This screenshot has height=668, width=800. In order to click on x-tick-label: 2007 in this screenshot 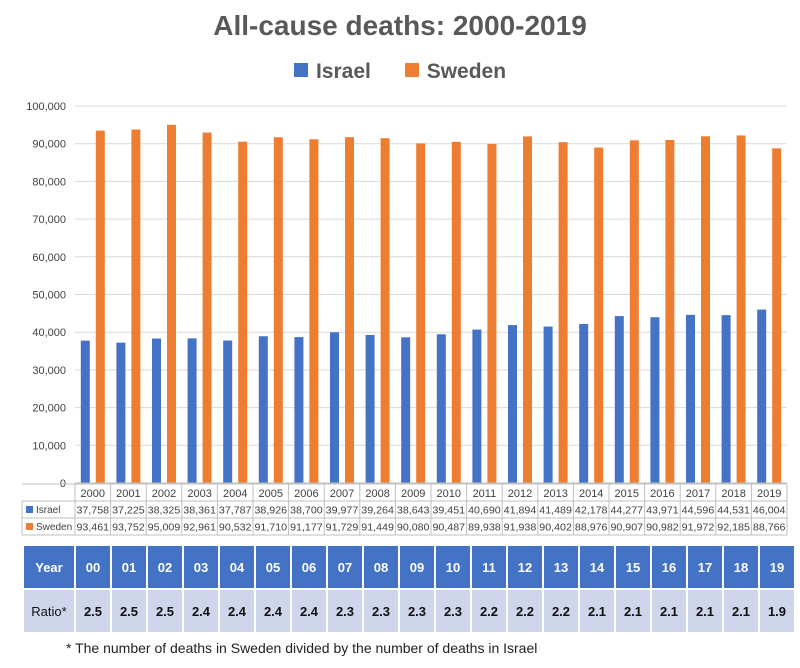, I will do `click(342, 494)`.